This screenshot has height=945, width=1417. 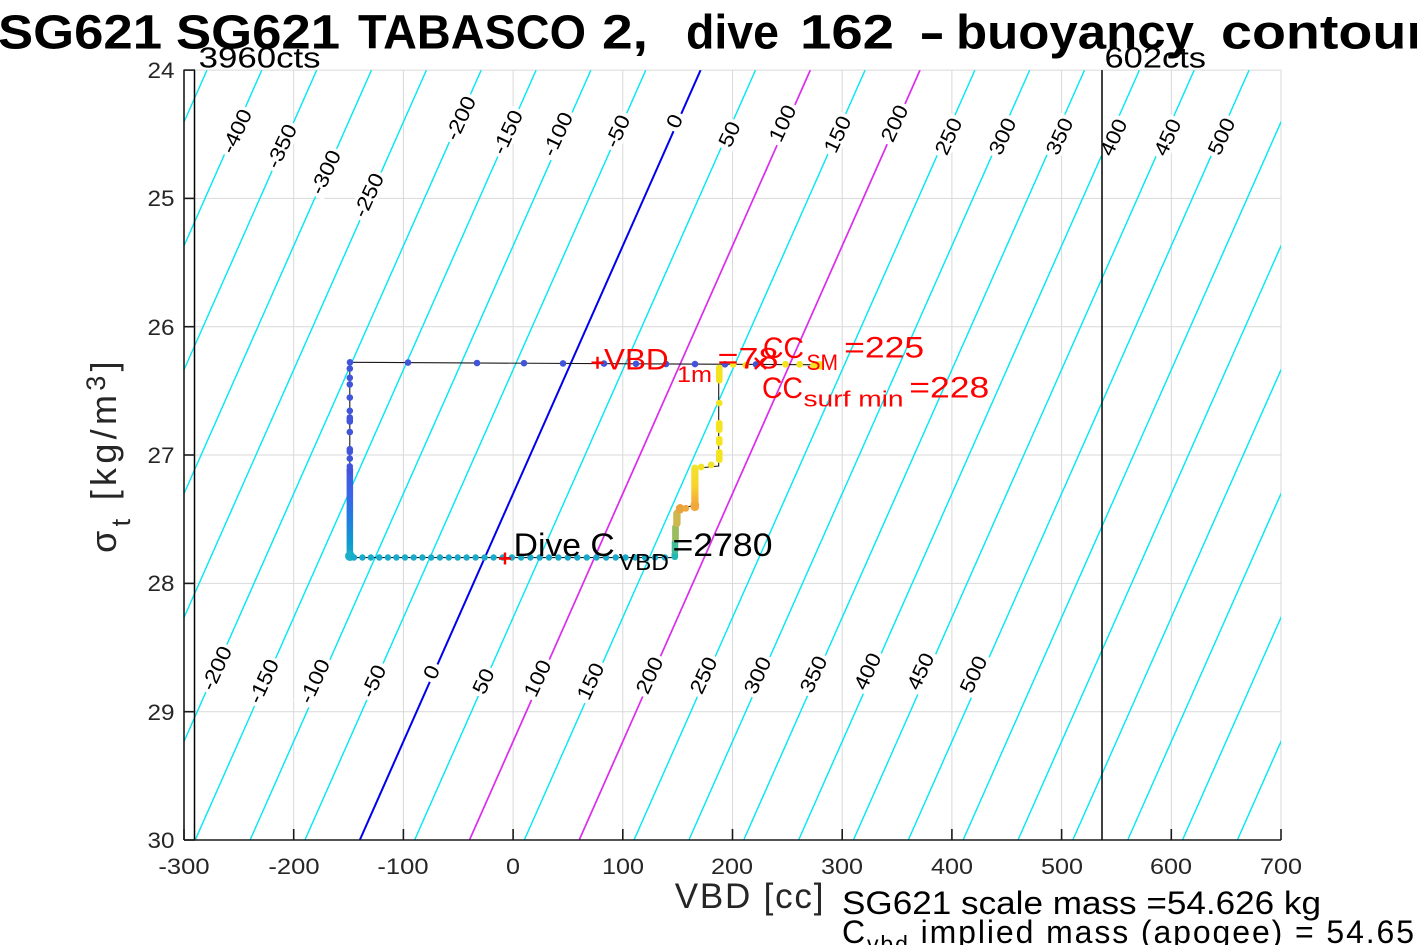 What do you see at coordinates (1171, 866) in the screenshot?
I see `svg-text: 600` at bounding box center [1171, 866].